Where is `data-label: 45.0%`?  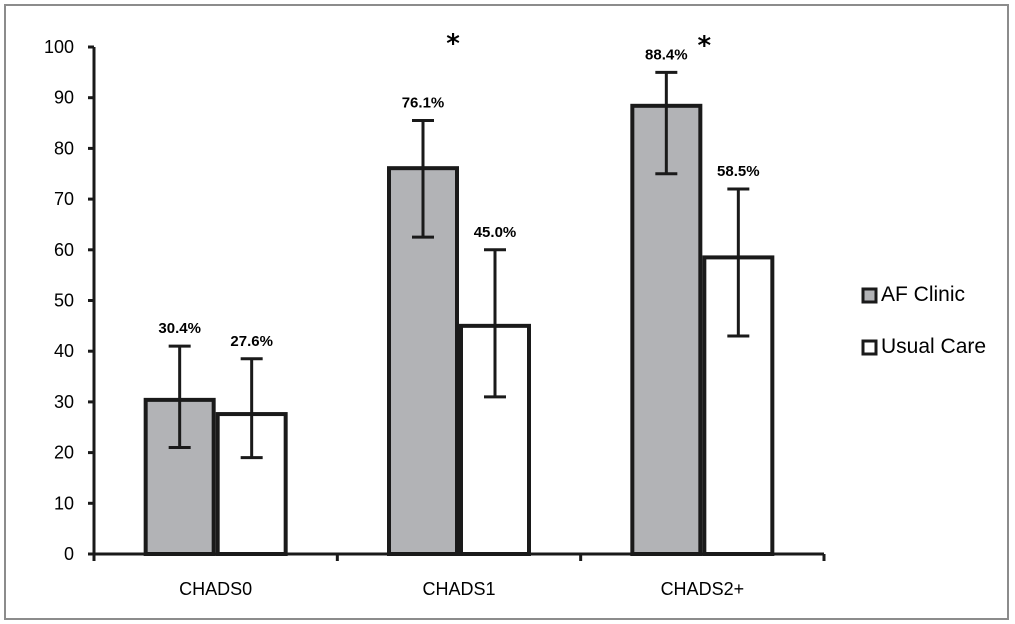
data-label: 45.0% is located at coordinates (495, 232).